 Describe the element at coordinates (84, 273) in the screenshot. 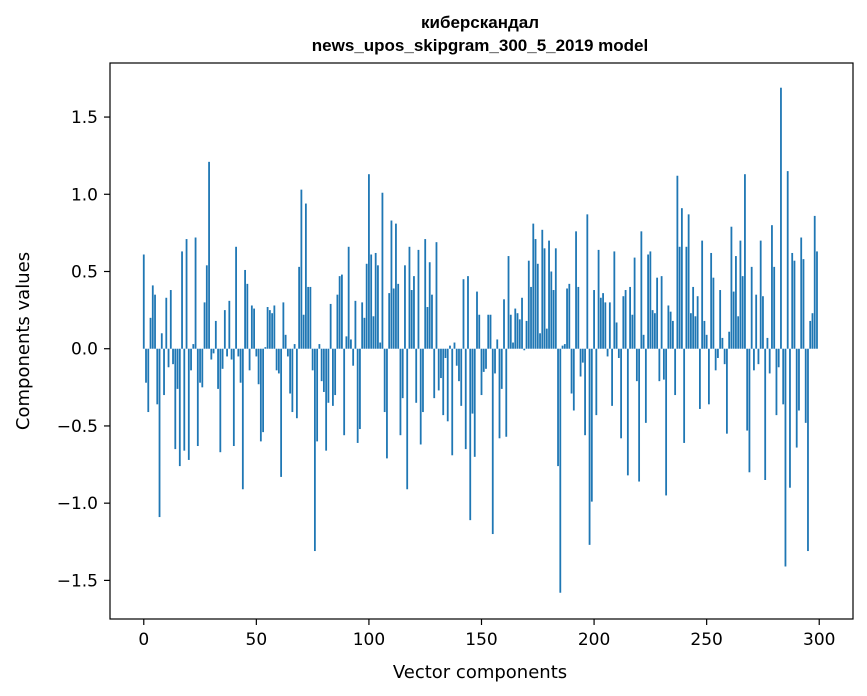

I see `y-tick-label: 0.5` at that location.